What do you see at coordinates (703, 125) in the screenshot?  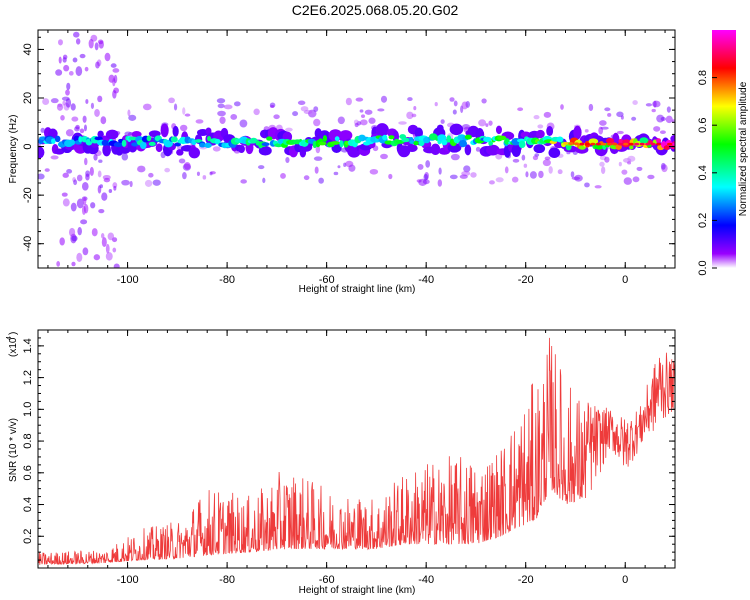 I see `colorbar-tick-label: 0.6` at bounding box center [703, 125].